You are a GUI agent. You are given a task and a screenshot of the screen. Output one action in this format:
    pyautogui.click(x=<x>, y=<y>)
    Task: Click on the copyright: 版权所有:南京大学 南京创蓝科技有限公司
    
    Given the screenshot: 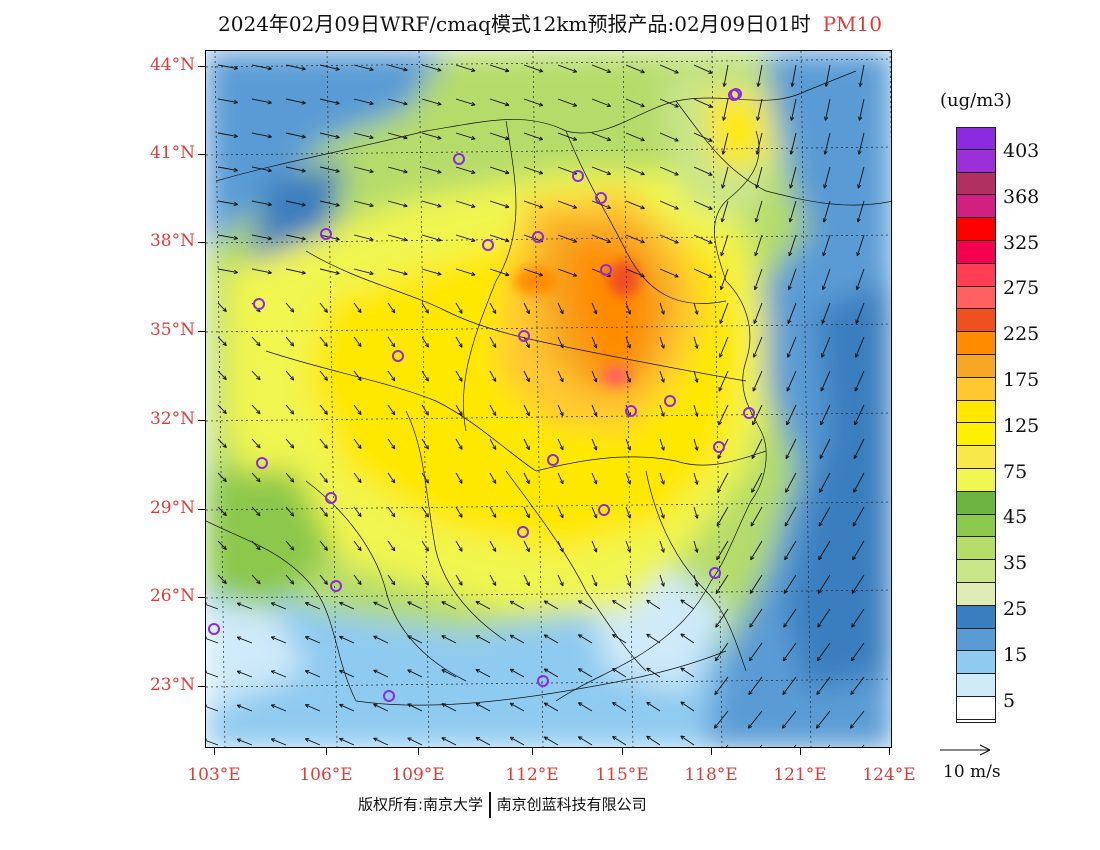 What is the action you would take?
    pyautogui.click(x=502, y=805)
    